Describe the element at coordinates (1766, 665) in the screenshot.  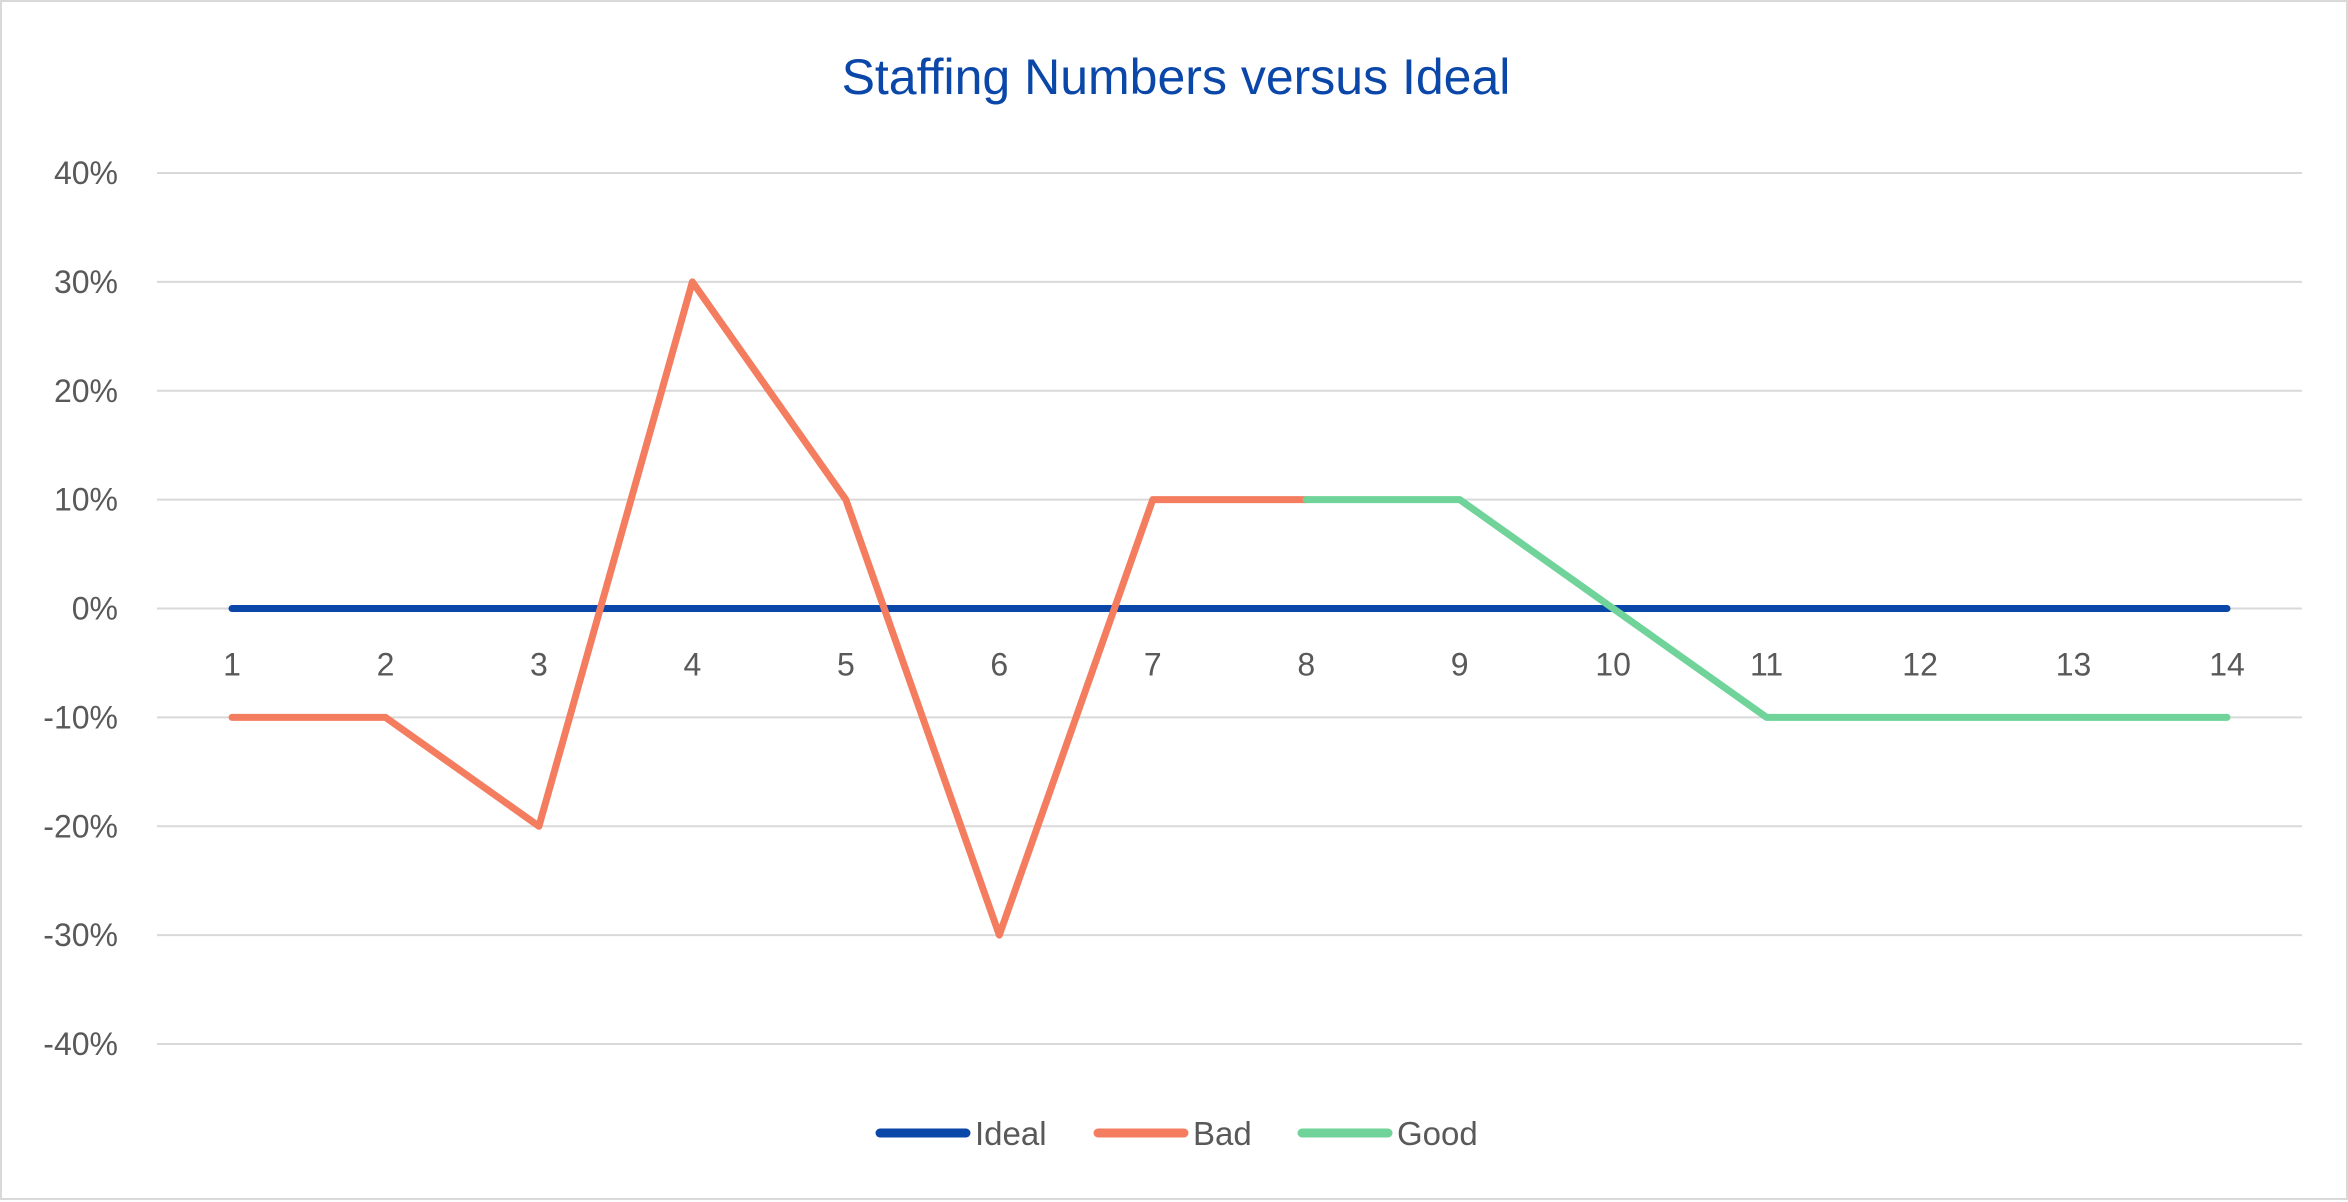
I see `x-tick-label: 11` at that location.